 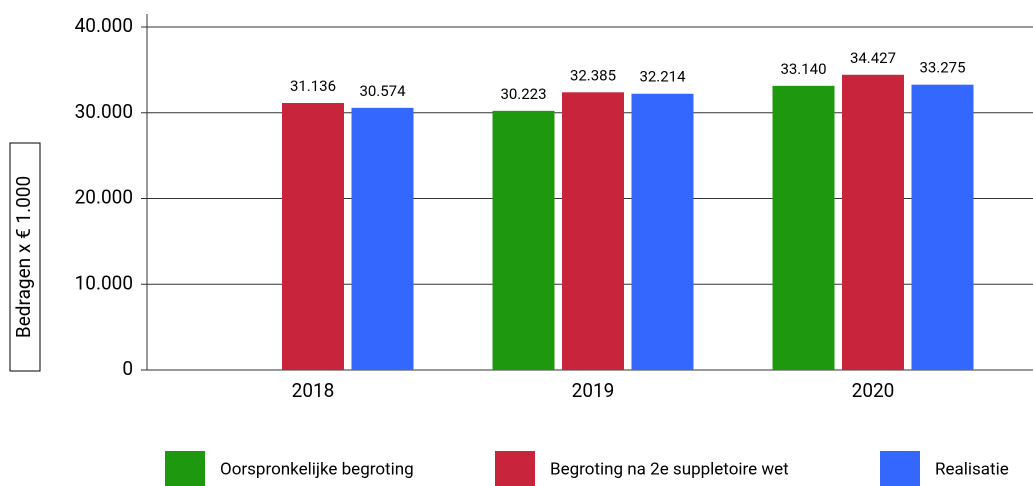 I want to click on y-tick-label: 30.000, so click(x=104, y=111).